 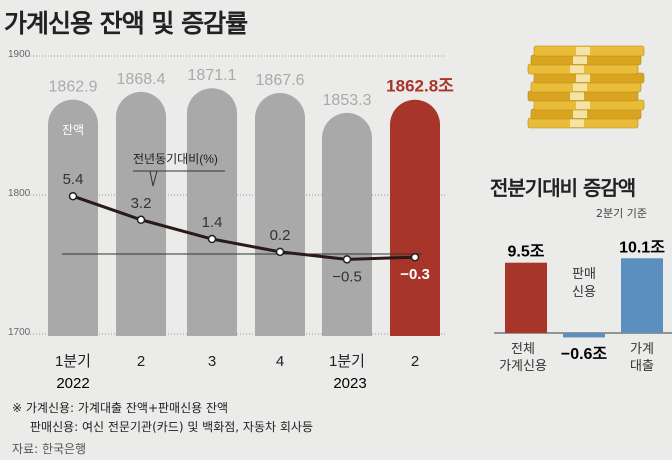 What do you see at coordinates (179, 178) in the screenshot?
I see `callout-pointer` at bounding box center [179, 178].